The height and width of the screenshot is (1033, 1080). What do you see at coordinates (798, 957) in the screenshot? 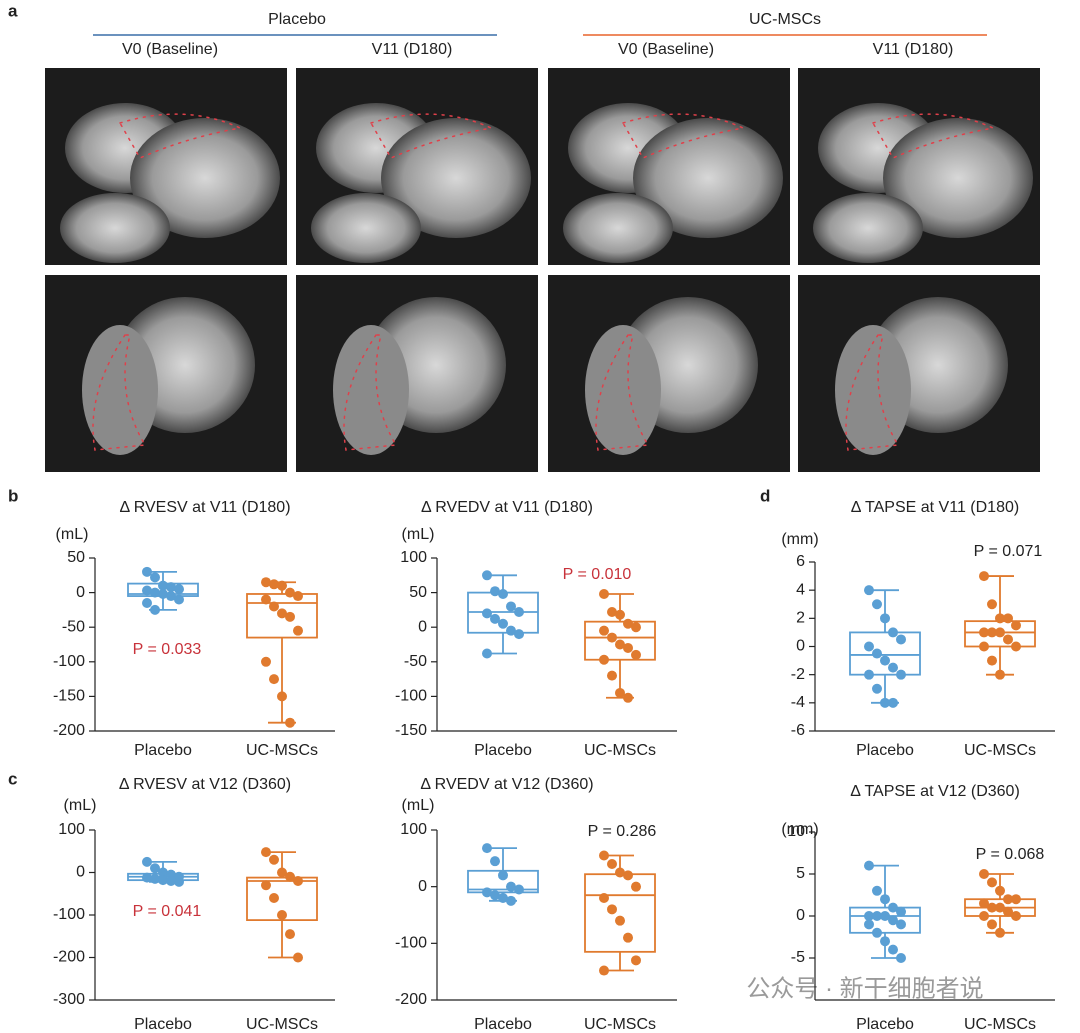
I see `y-tick-label: -5` at bounding box center [798, 957].